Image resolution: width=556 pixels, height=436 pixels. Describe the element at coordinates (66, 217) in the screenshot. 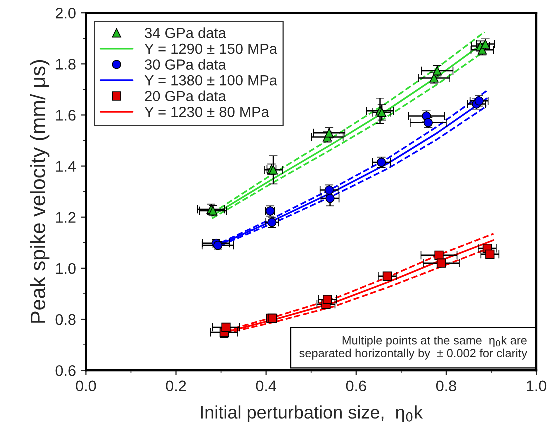

I see `y-tick-label: 1.2` at that location.